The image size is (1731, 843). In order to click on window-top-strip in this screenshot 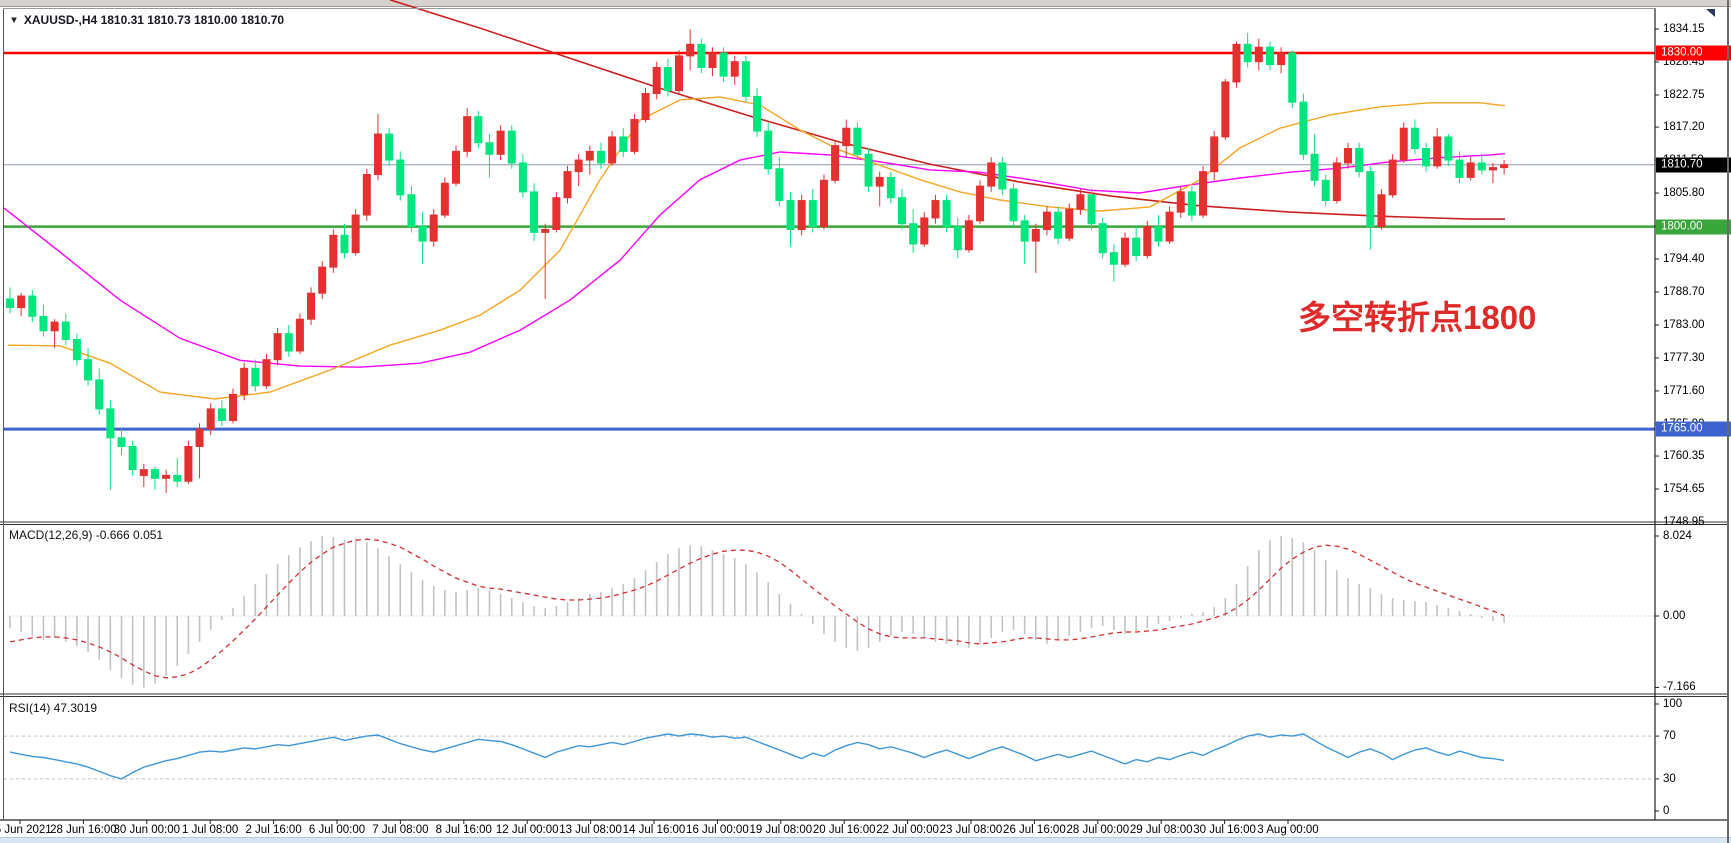, I will do `click(865, 3)`.